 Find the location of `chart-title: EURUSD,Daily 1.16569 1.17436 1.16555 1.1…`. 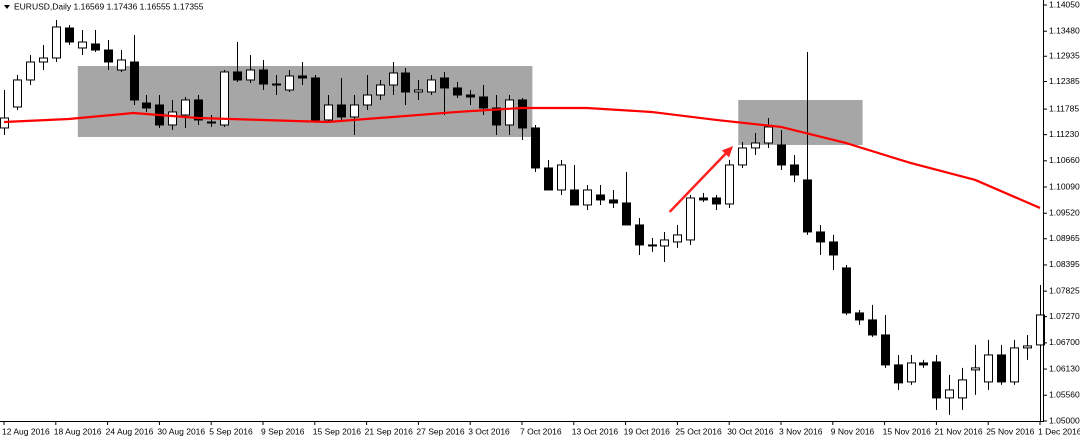

chart-title: EURUSD,Daily 1.16569 1.17436 1.16555 1.1… is located at coordinates (109, 6).